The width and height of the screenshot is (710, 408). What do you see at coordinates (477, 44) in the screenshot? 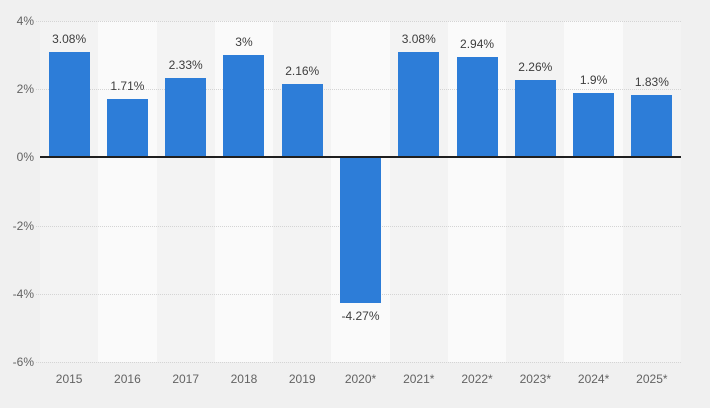
I see `value-label: 2.94%` at bounding box center [477, 44].